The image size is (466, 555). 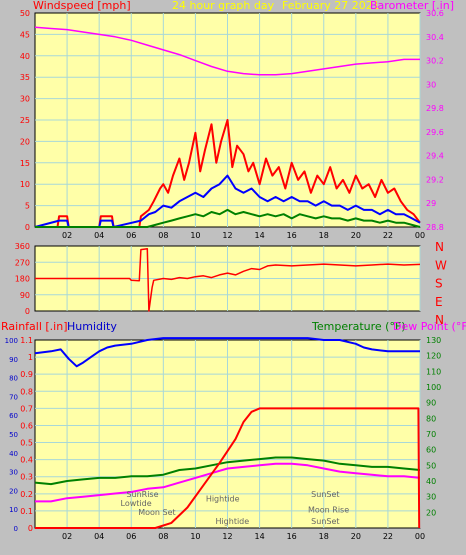 What do you see at coordinates (435, 13) in the screenshot?
I see `barometer-y-tick-label: 30.6` at bounding box center [435, 13].